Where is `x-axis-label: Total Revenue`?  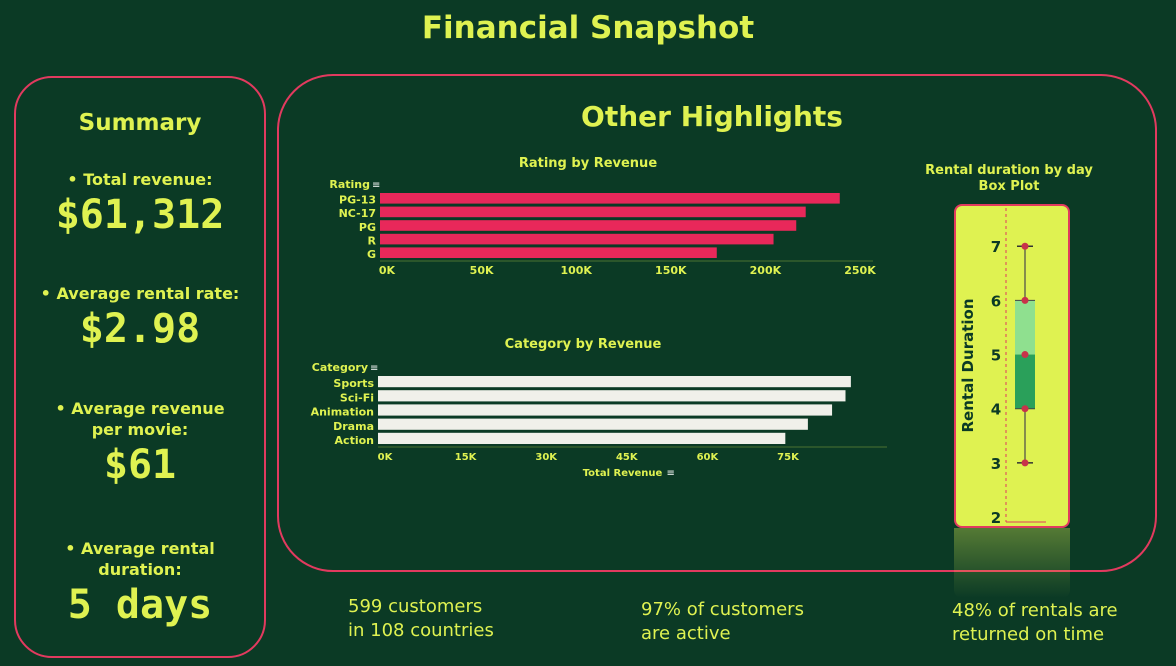
x-axis-label: Total Revenue is located at coordinates (623, 473).